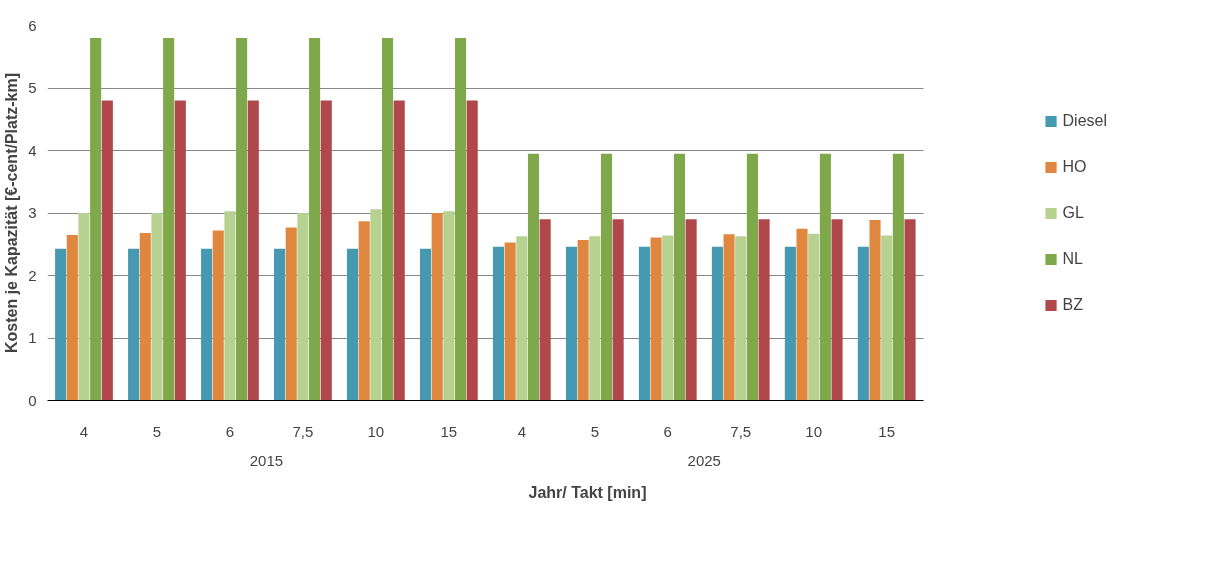 This screenshot has width=1213, height=579. I want to click on y-tick-label: 1, so click(32, 337).